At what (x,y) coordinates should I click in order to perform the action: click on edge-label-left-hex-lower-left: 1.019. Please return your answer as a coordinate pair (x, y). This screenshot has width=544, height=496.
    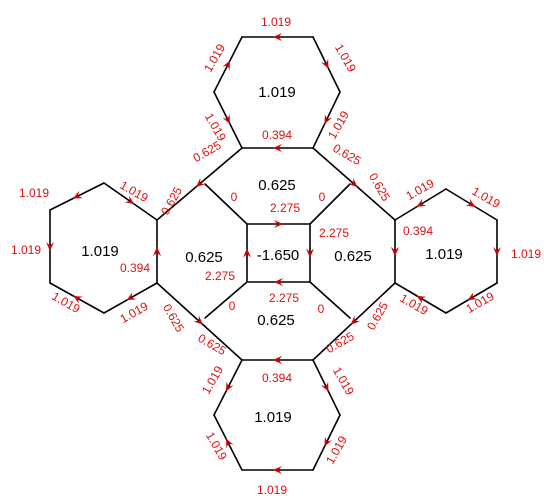
    Looking at the image, I should click on (65, 302).